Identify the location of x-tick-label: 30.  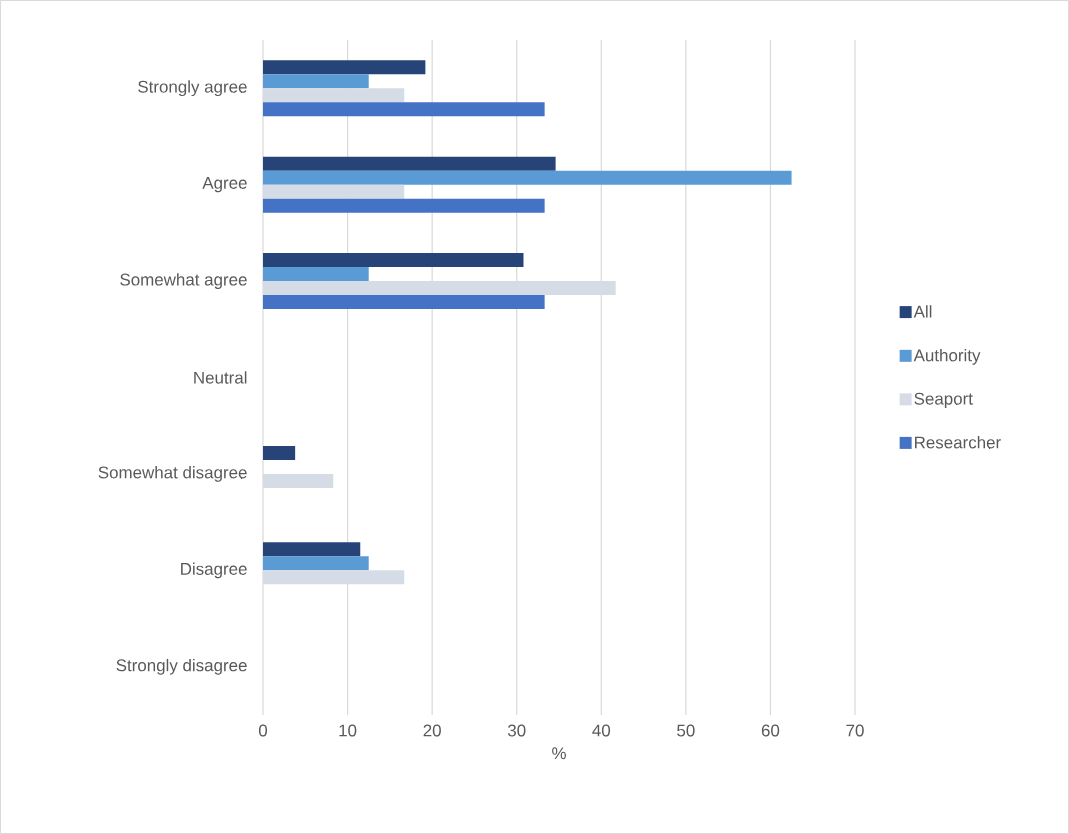
(516, 730).